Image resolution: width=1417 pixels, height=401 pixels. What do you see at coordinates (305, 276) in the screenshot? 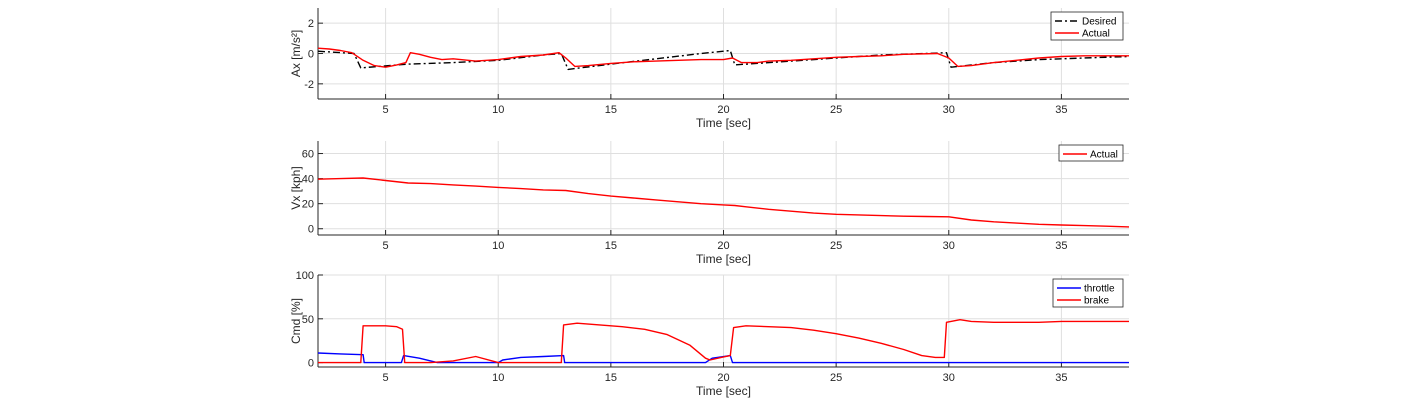
I see `y-tick-label: 100` at bounding box center [305, 276].